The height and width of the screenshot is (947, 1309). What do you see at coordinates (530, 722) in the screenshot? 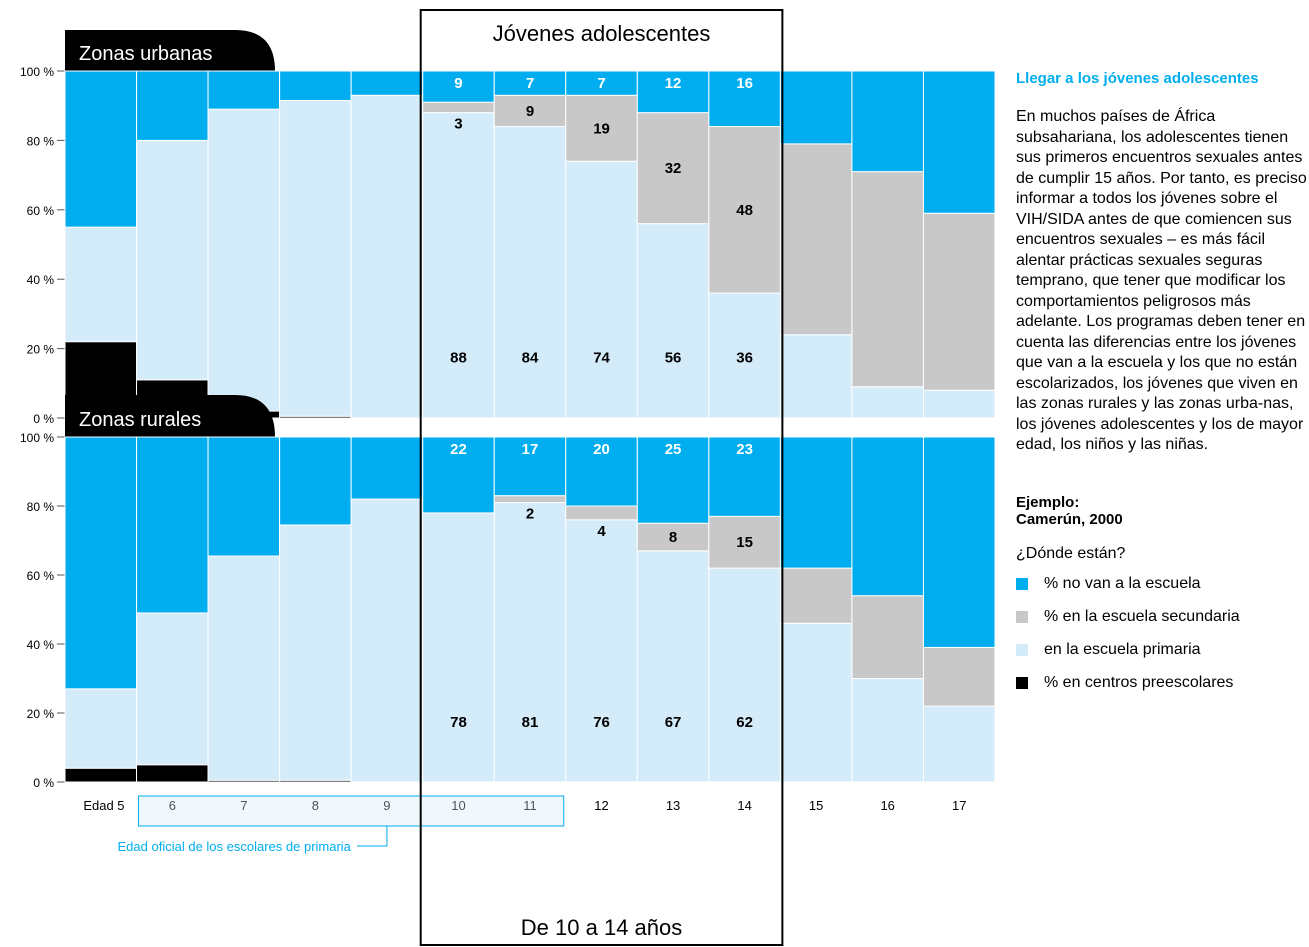
I see `data-label-primary: 81` at bounding box center [530, 722].